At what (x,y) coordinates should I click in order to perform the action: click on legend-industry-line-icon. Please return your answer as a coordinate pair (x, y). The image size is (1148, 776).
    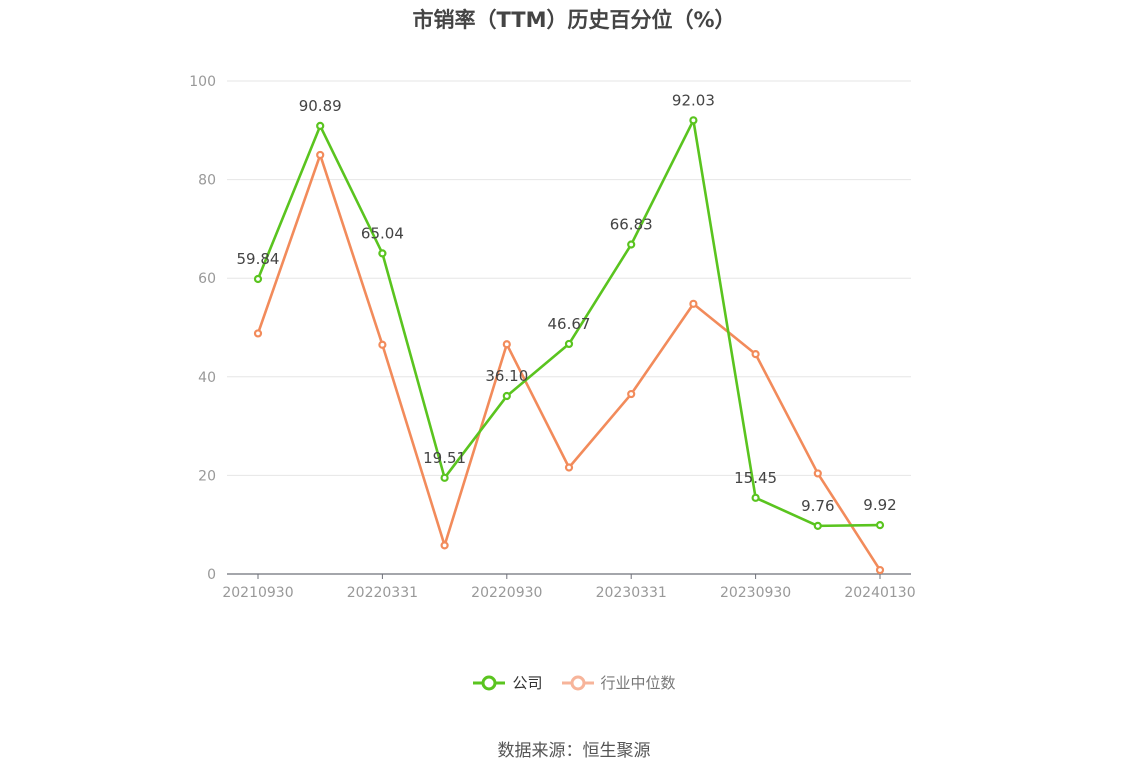
    Looking at the image, I should click on (577, 682).